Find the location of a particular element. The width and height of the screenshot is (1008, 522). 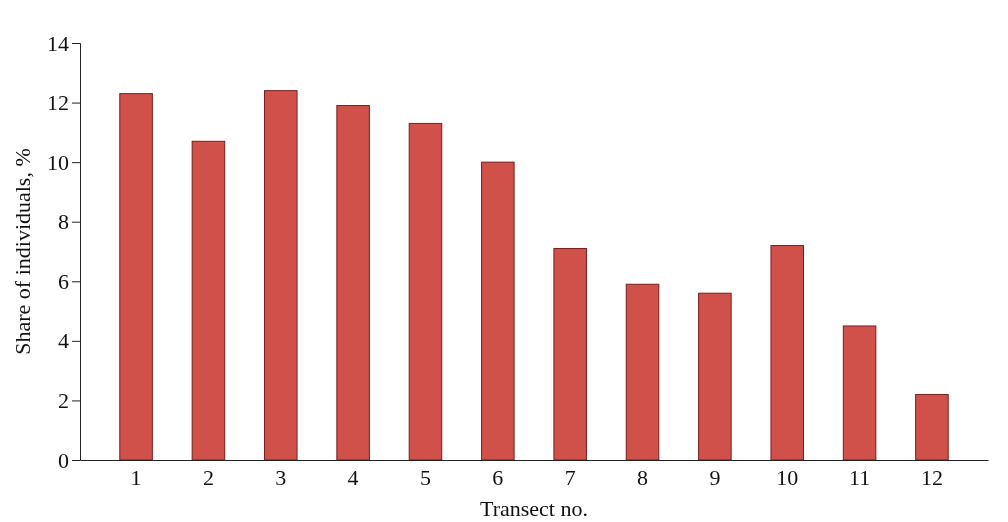

y-axis-title: Share of individuals, % is located at coordinates (22, 251).